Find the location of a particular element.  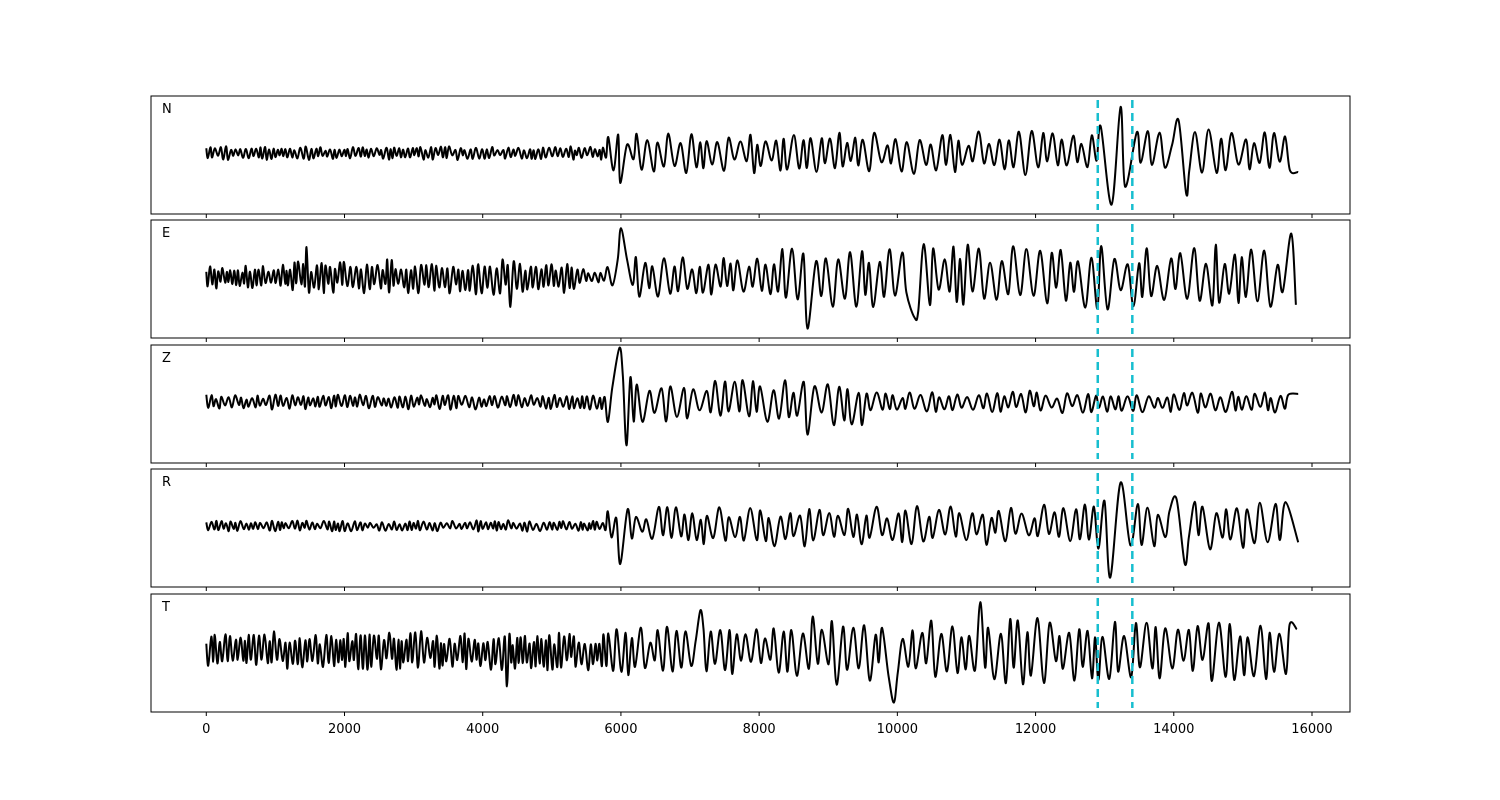

x-tick-label: 4000 is located at coordinates (482, 729).